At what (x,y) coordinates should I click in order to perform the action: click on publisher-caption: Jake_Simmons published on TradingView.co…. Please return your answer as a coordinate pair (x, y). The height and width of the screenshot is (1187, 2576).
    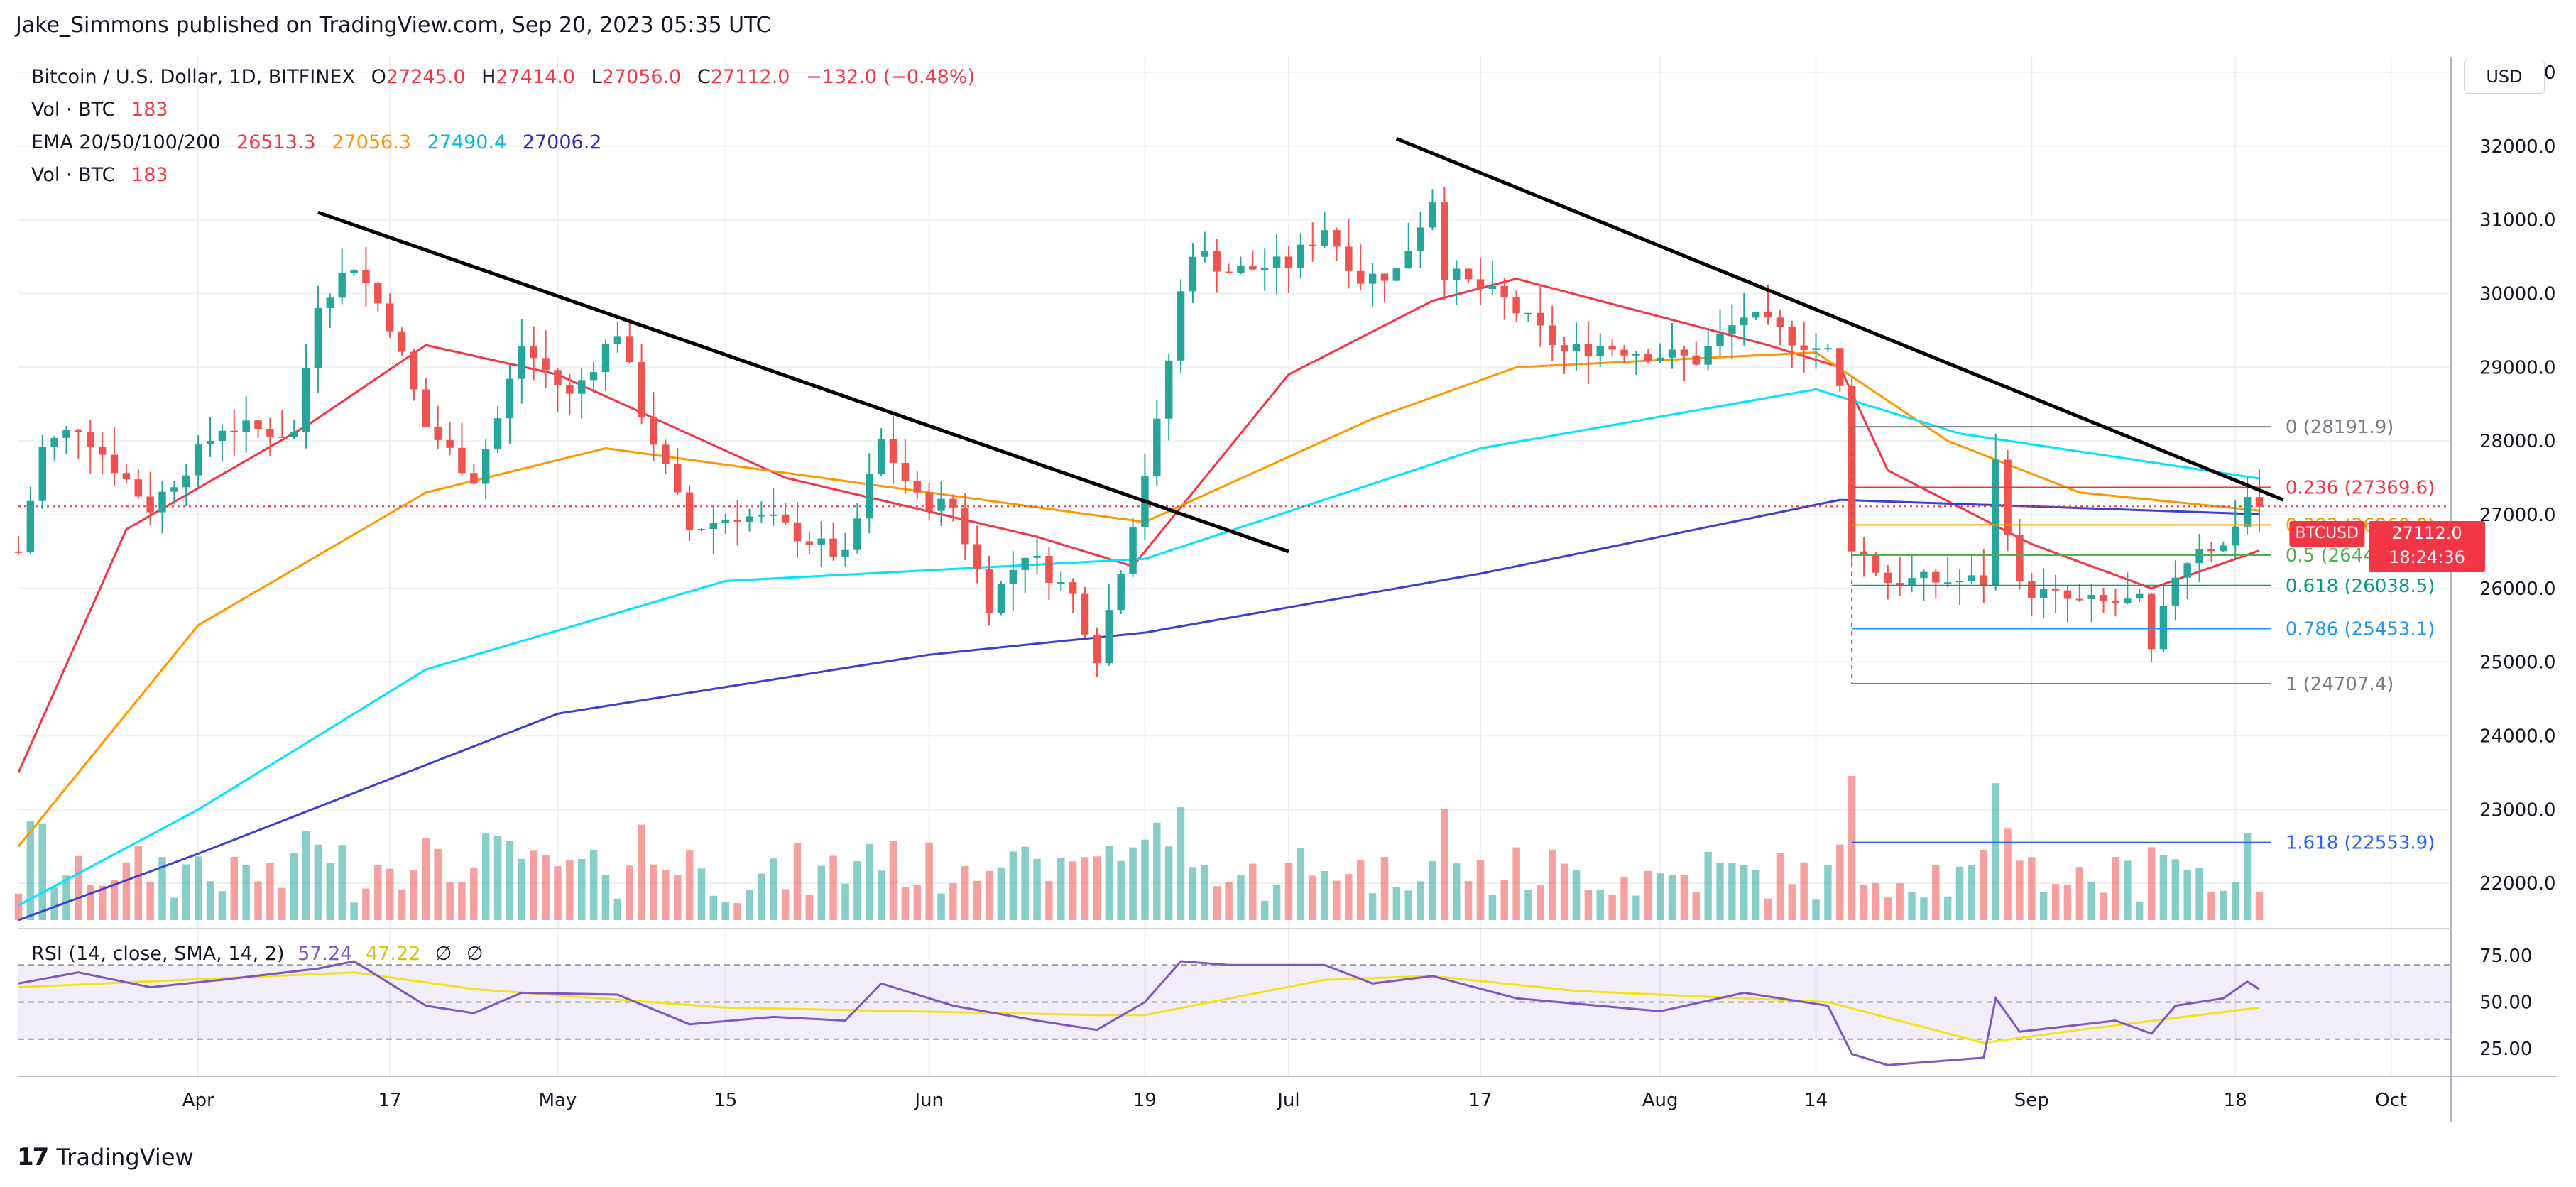
    Looking at the image, I should click on (393, 25).